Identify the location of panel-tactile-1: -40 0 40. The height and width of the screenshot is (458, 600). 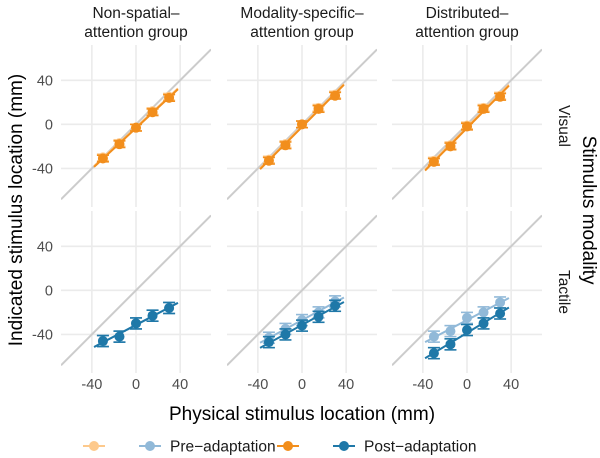
(302, 302).